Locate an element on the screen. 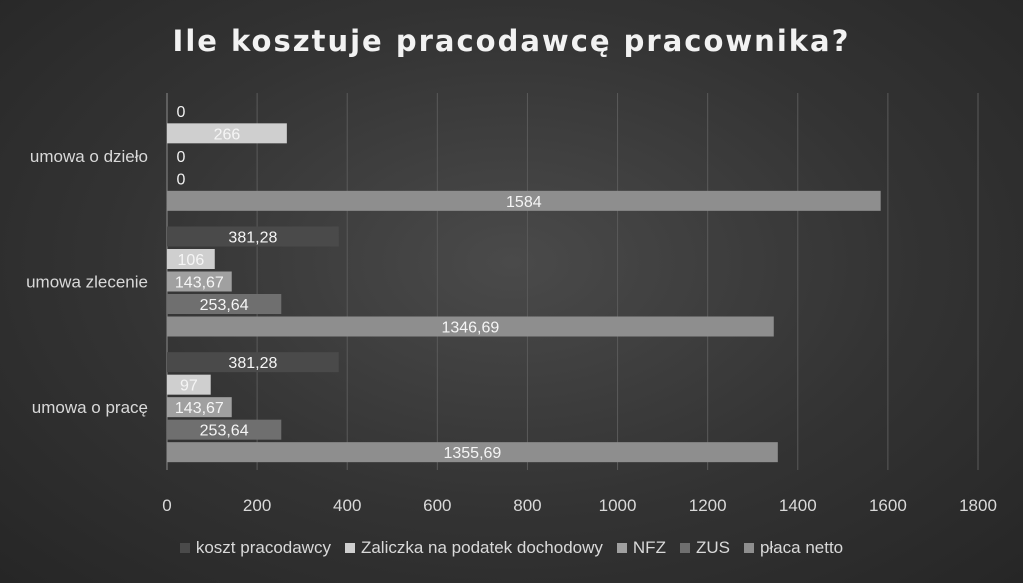 This screenshot has width=1023, height=583. legend-item: koszt pracodawcy is located at coordinates (255, 548).